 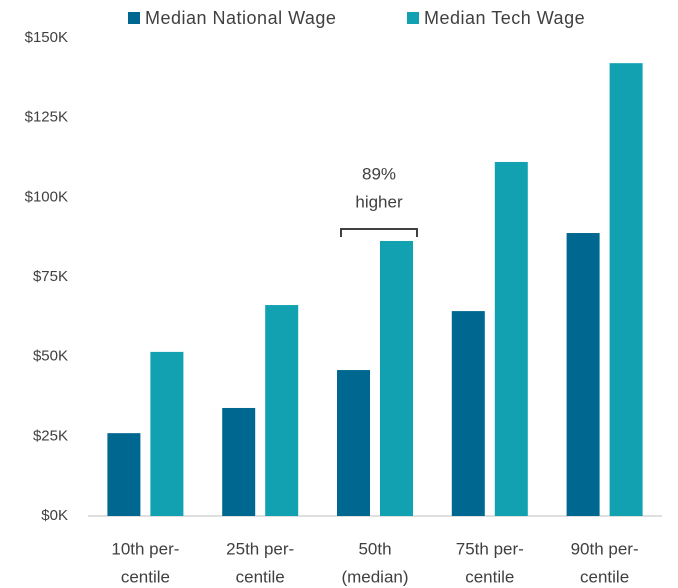 I want to click on legend-label: Median National Wage, so click(x=240, y=18).